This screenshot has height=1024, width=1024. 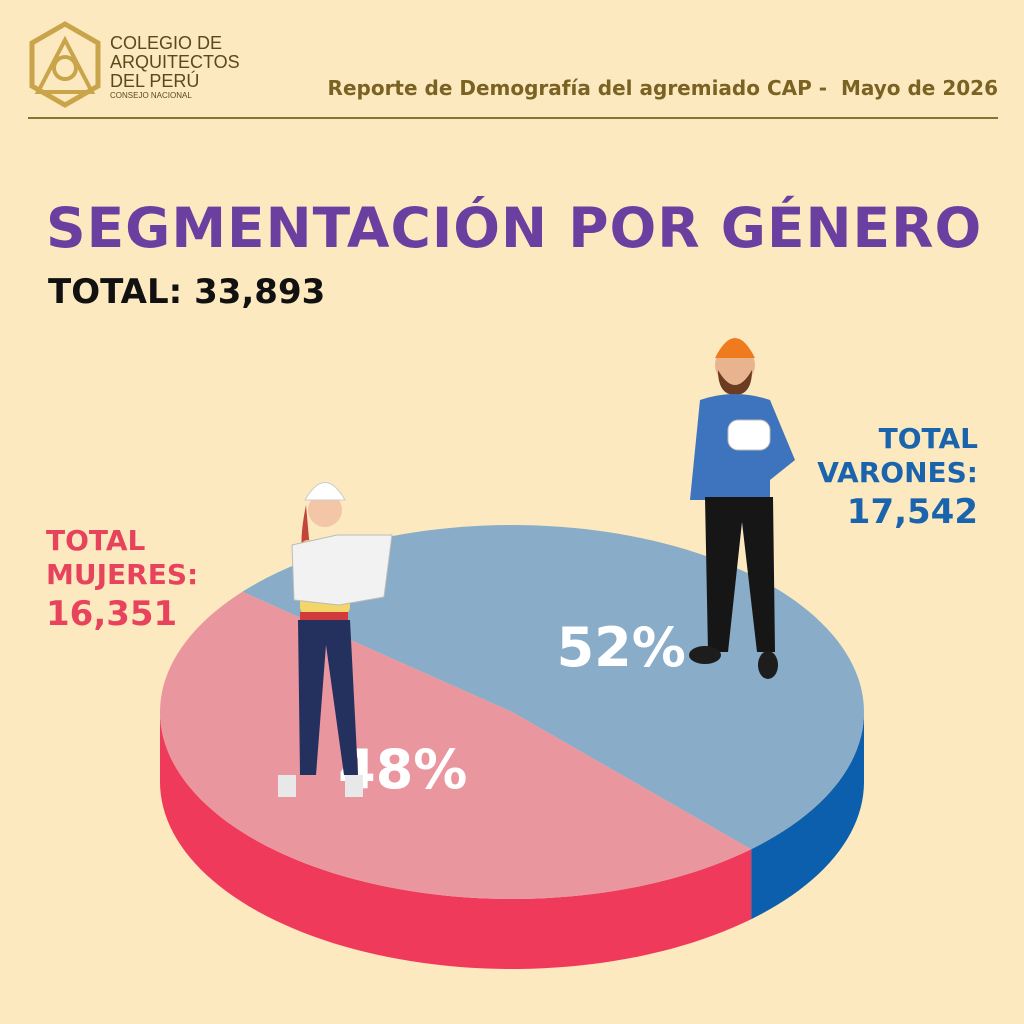 I want to click on logo-triangle, so click(x=65, y=64).